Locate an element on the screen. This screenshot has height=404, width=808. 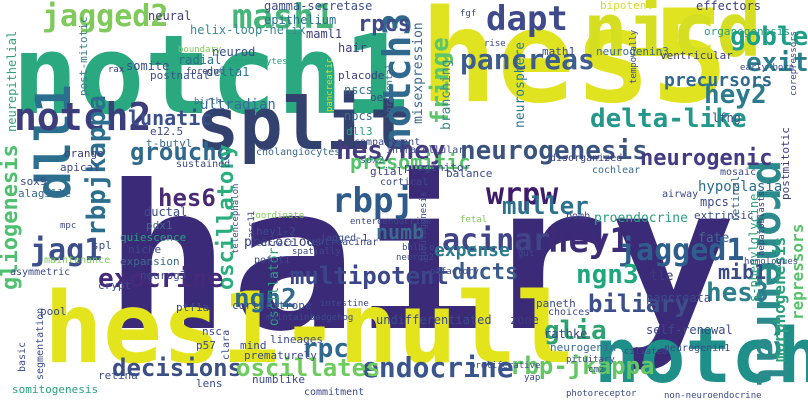
word-pituitary: pituitary is located at coordinates (590, 360).